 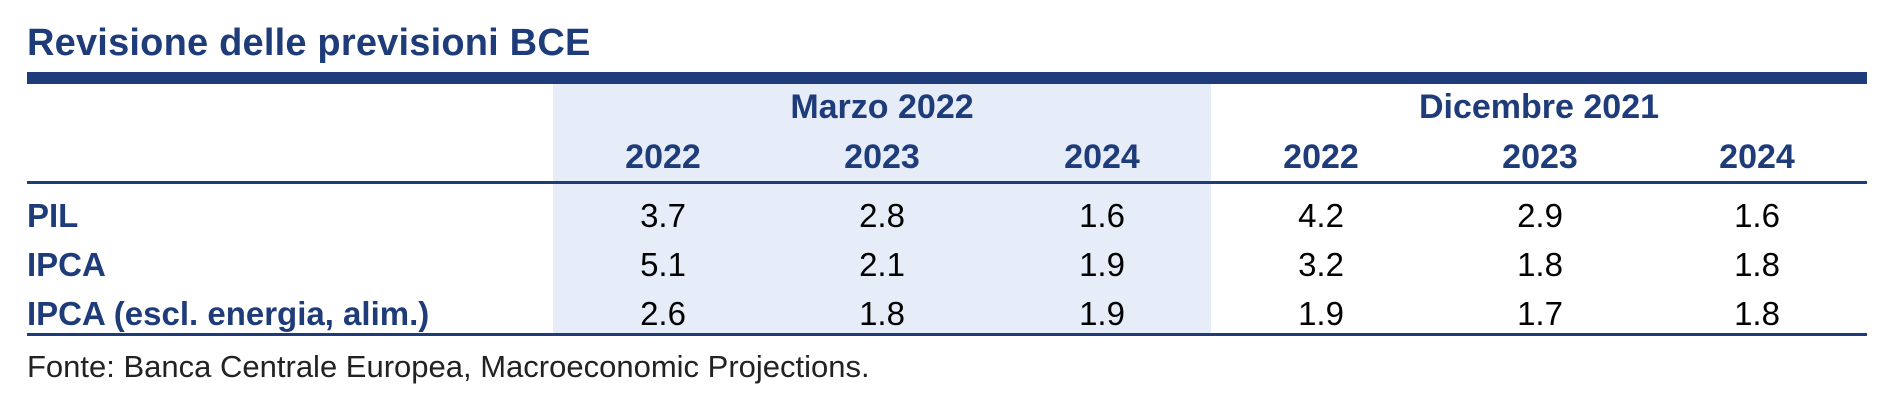 I want to click on table-cell: 5.1, so click(x=663, y=264).